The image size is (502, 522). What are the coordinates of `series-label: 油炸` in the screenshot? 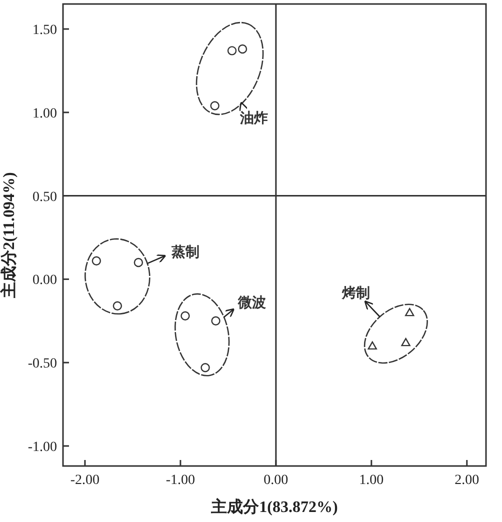 It's located at (253, 117).